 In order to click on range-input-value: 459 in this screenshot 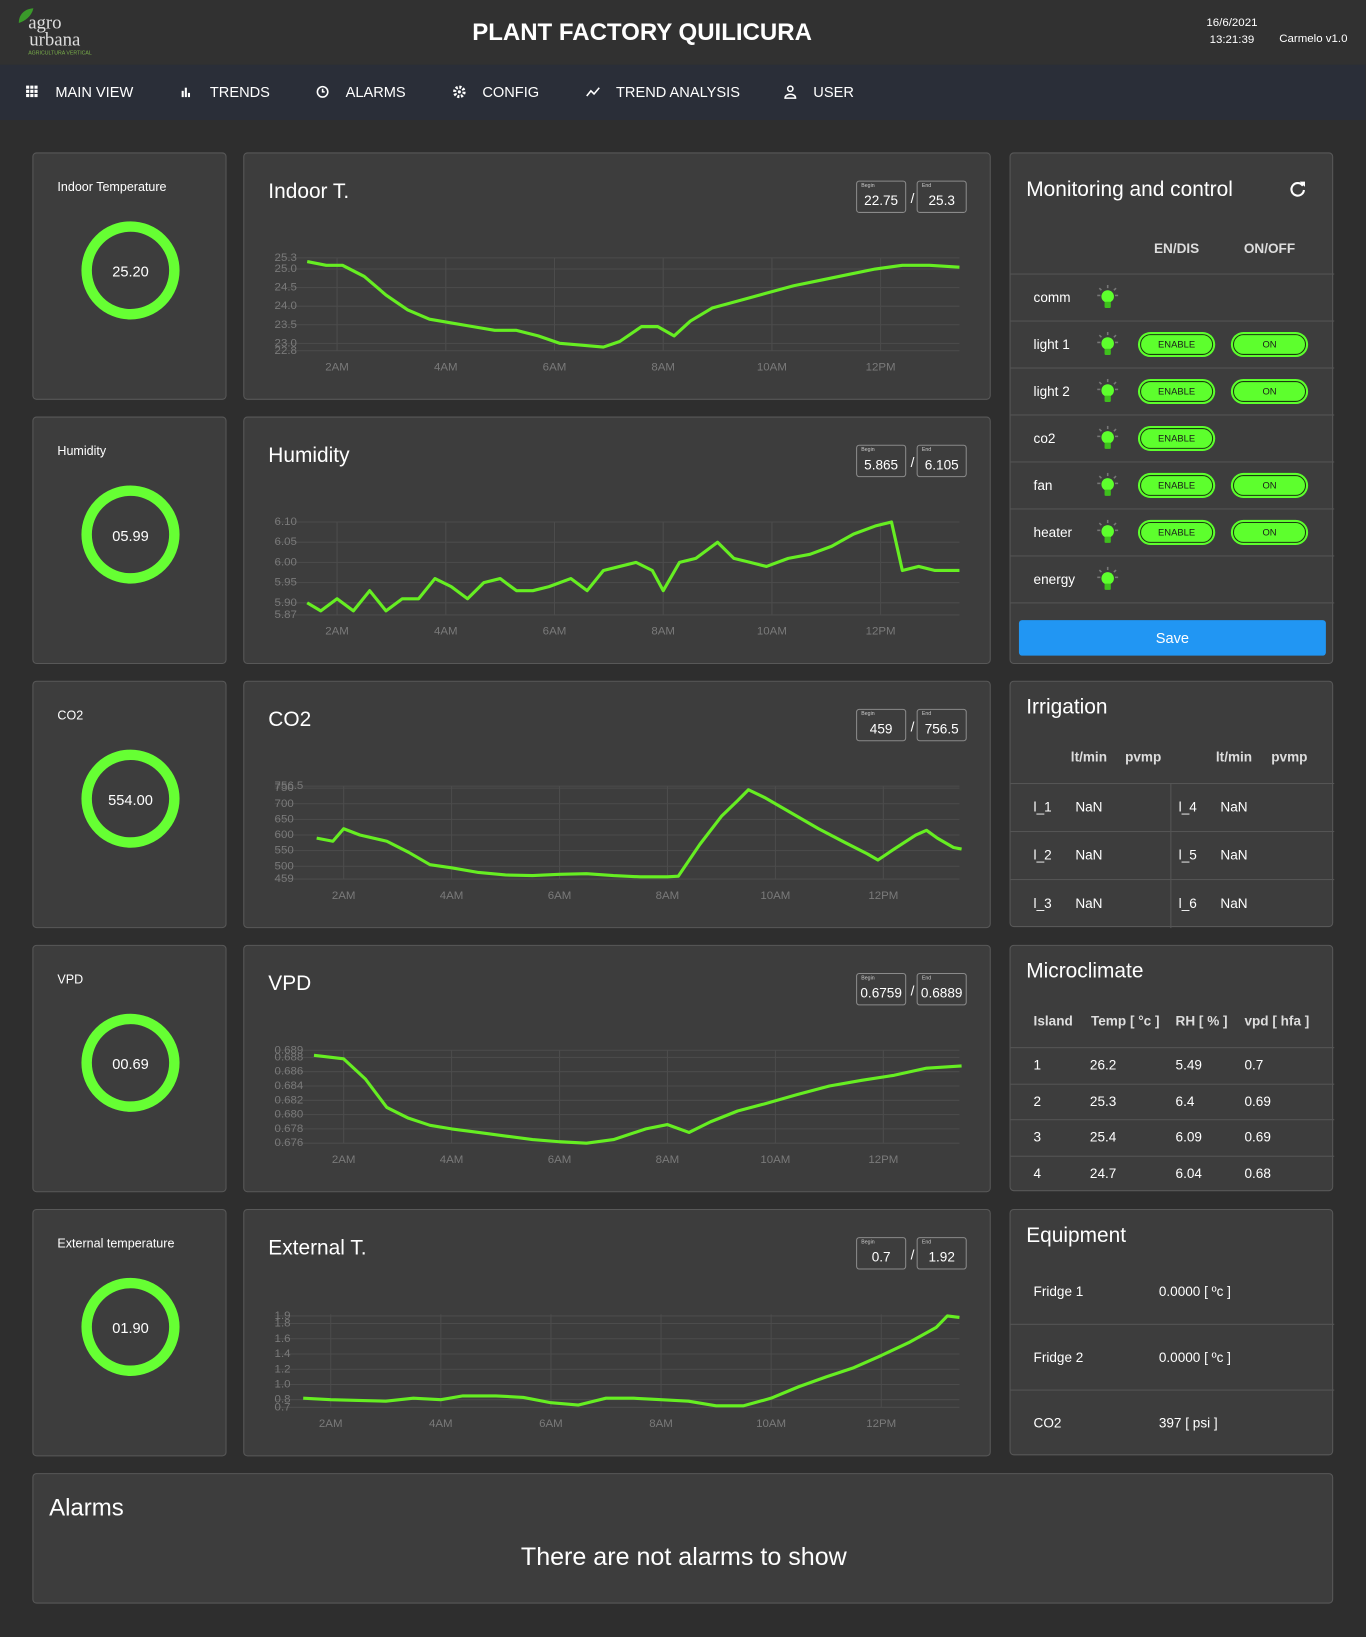, I will do `click(881, 728)`.